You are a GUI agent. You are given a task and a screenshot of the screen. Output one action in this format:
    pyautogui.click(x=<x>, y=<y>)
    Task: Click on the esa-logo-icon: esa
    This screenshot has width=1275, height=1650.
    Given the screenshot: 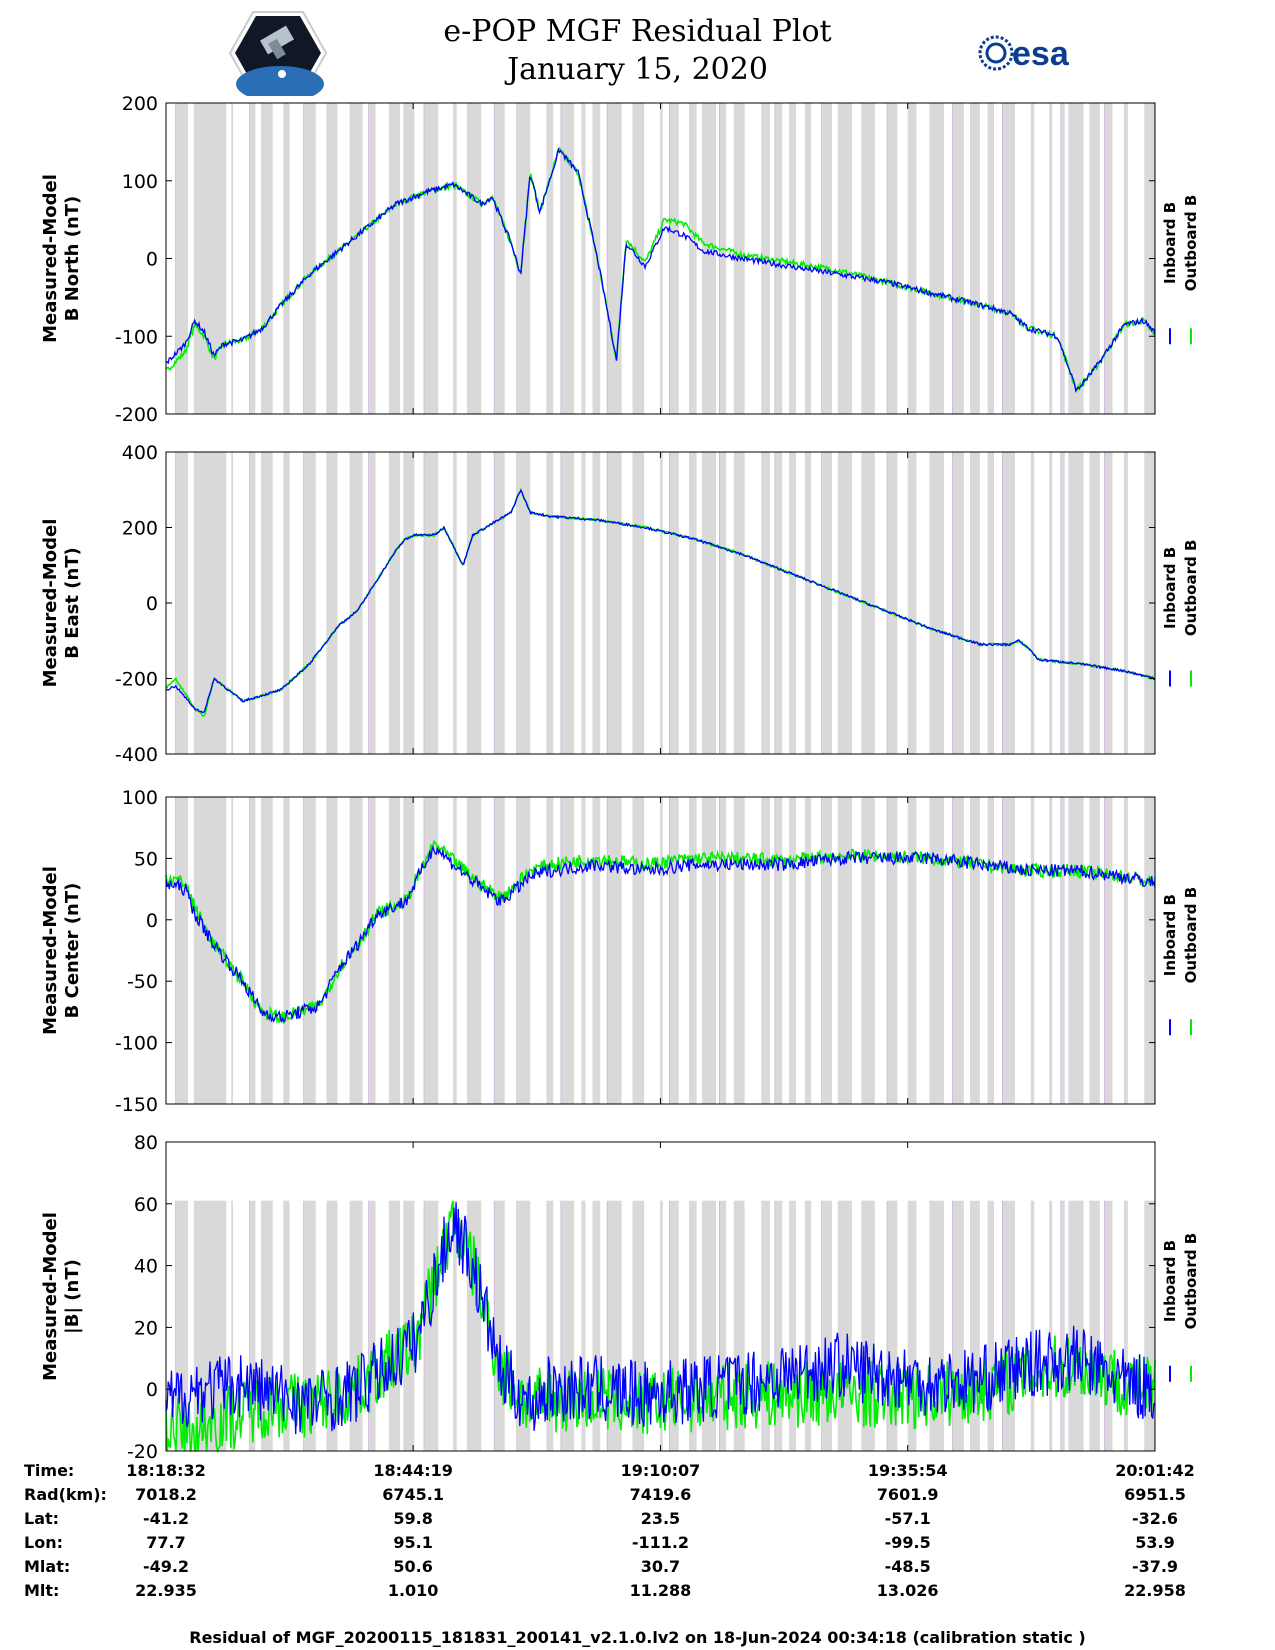 What is the action you would take?
    pyautogui.click(x=1024, y=54)
    